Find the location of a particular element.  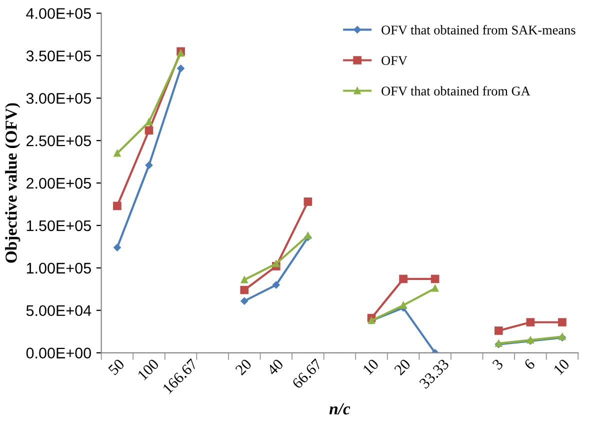

x-tick-label: 40 is located at coordinates (275, 367).